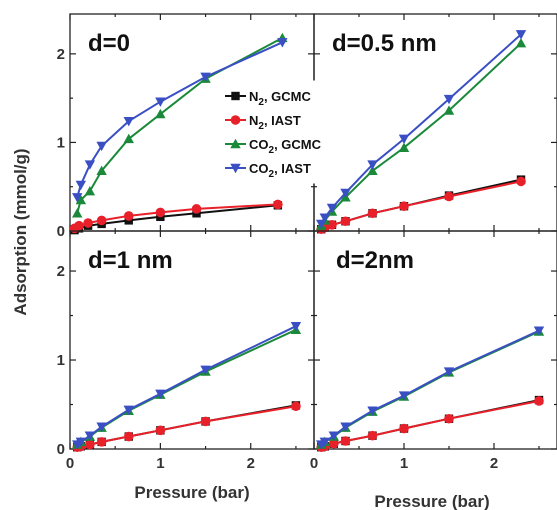 The height and width of the screenshot is (510, 557). I want to click on legend-entry: N2, GCMC, so click(268, 98).